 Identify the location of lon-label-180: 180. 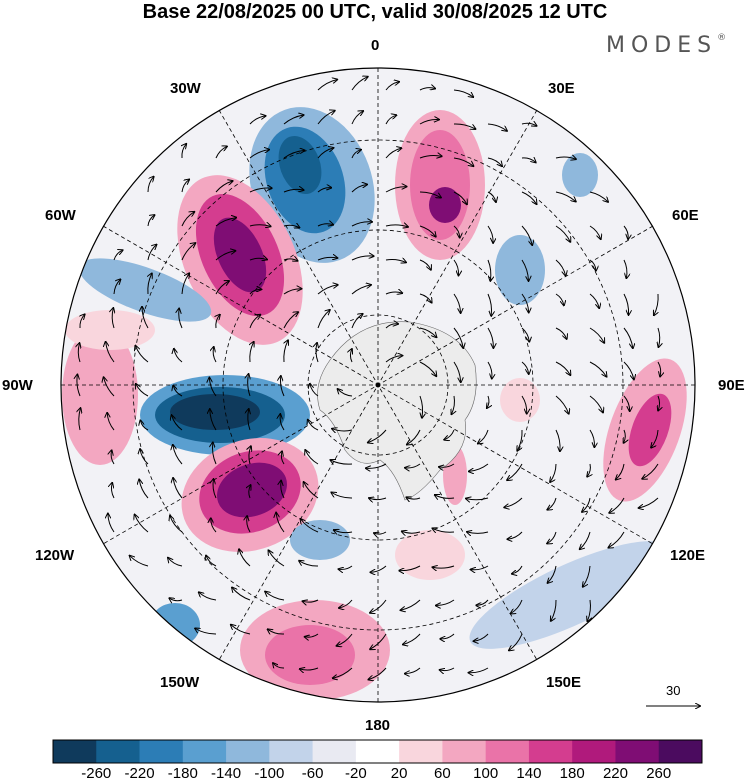
(378, 725).